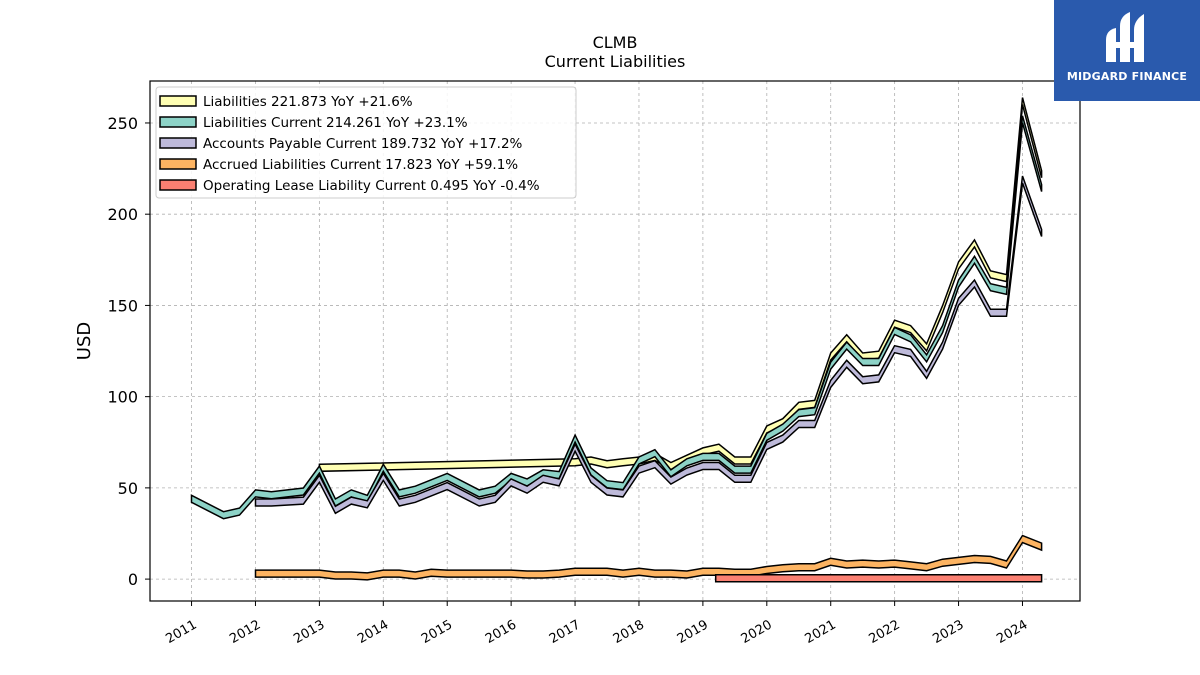 This screenshot has height=675, width=1200. Describe the element at coordinates (309, 632) in the screenshot. I see `x-tick-label: 2013` at that location.